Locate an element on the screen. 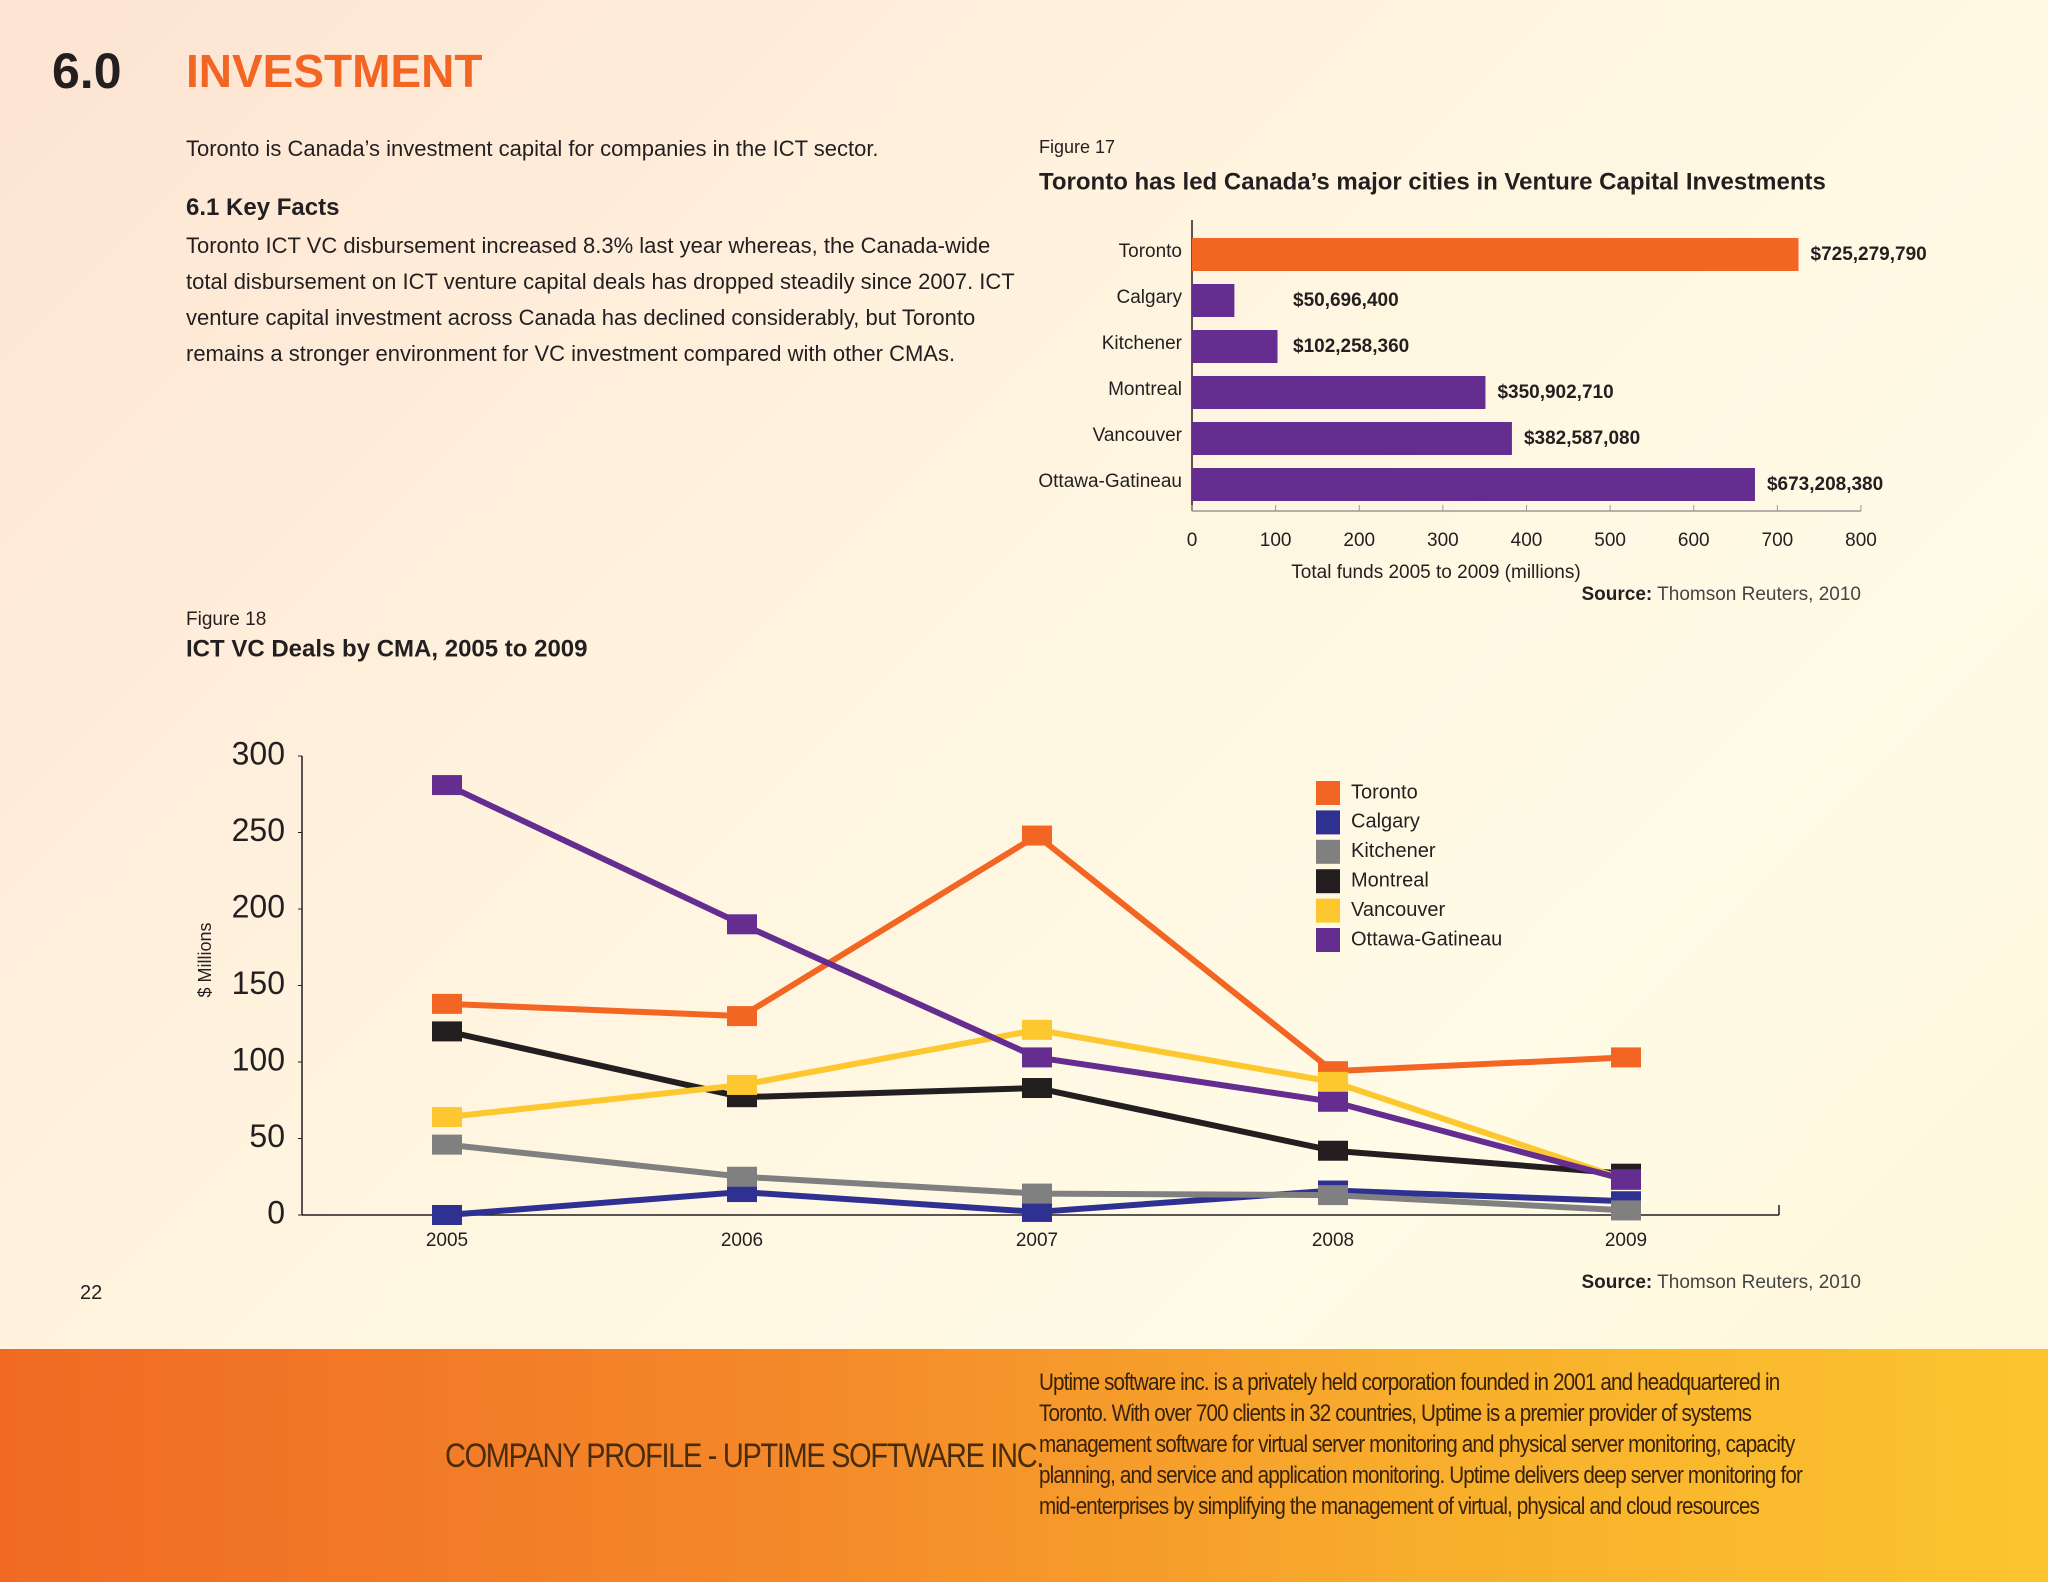 The image size is (2048, 1582). x-tick-label: 300 is located at coordinates (1443, 540).